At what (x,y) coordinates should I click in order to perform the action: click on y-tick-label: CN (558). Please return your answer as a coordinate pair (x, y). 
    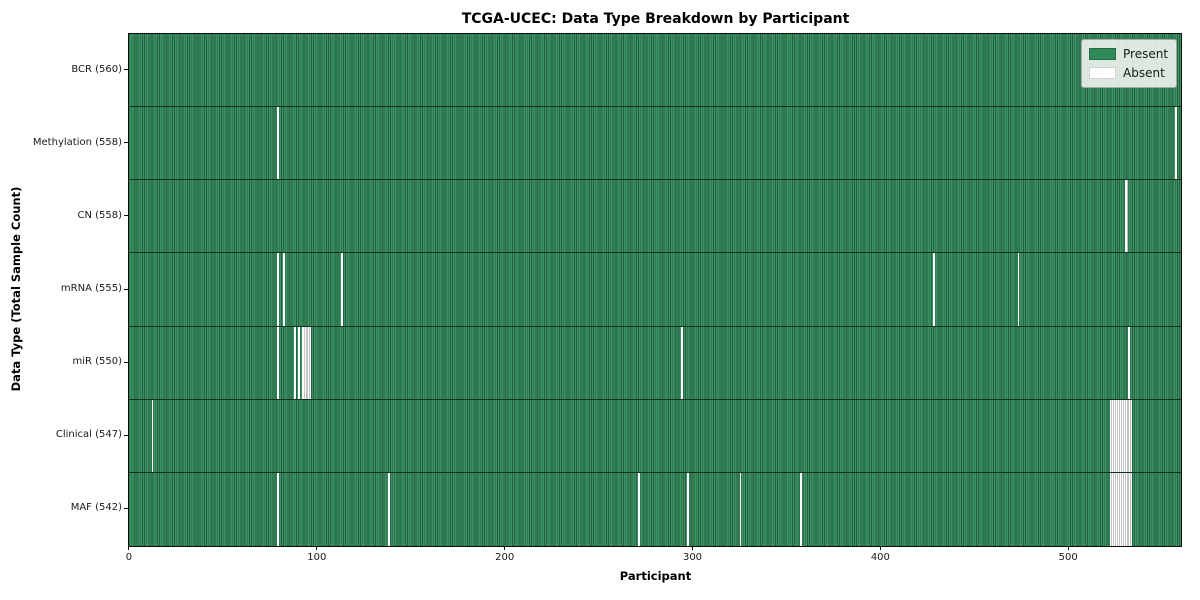
    Looking at the image, I should click on (99, 215).